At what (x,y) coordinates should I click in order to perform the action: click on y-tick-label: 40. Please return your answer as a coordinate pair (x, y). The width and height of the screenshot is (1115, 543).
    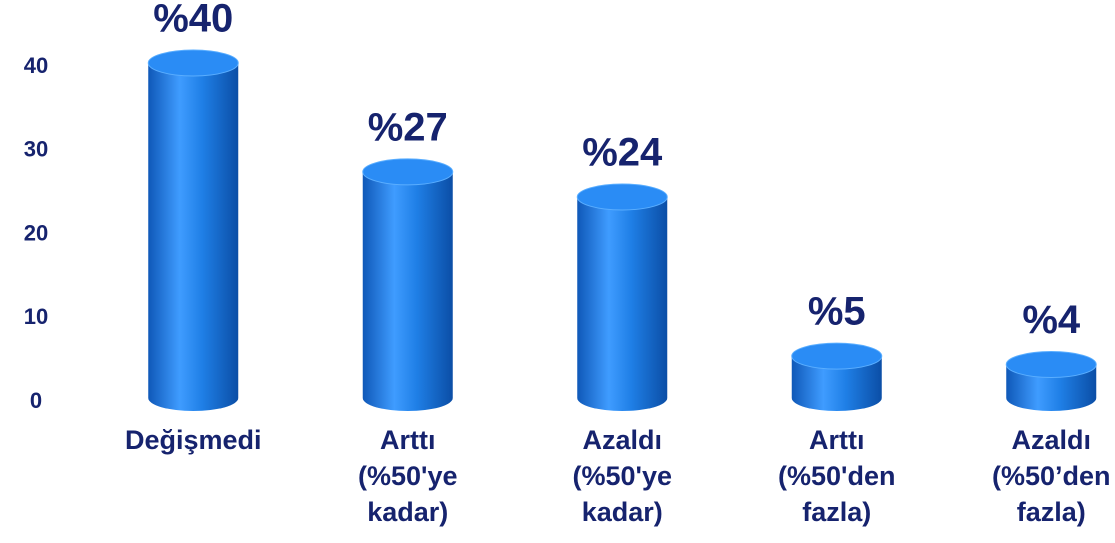
    Looking at the image, I should click on (36, 65).